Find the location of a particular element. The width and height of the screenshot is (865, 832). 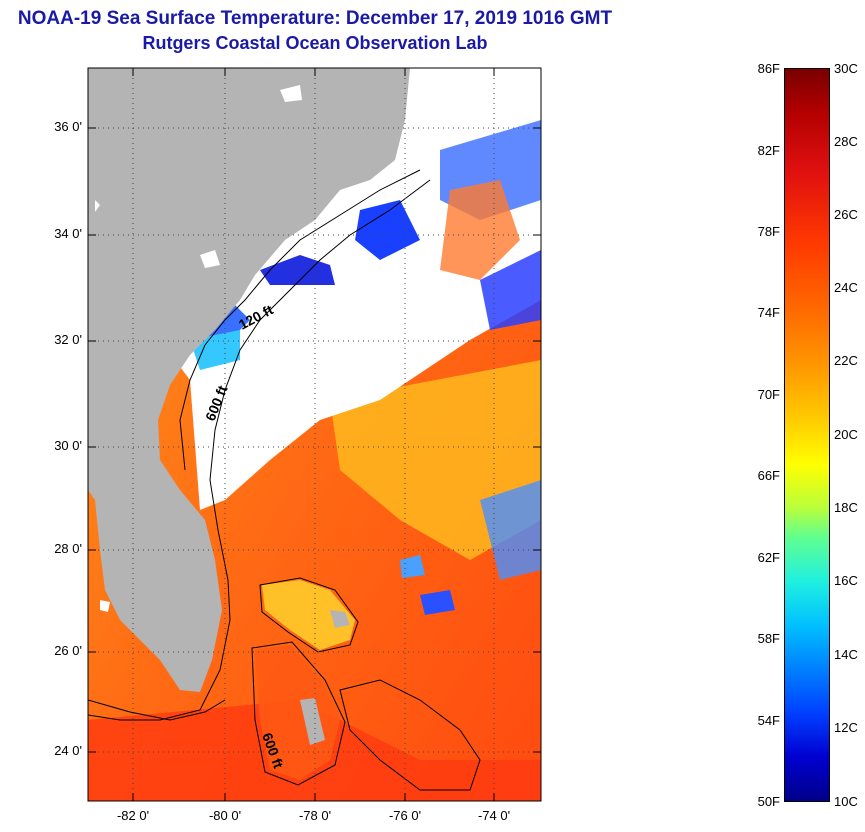

colorbar-c-label: 30C is located at coordinates (846, 68).